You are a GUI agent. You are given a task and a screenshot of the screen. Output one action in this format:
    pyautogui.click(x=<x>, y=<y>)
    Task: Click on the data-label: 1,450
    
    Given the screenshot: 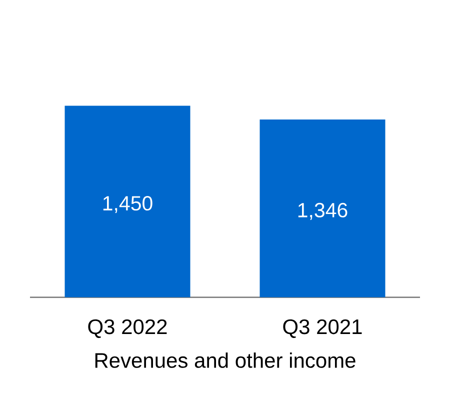 What is the action you would take?
    pyautogui.click(x=127, y=204)
    